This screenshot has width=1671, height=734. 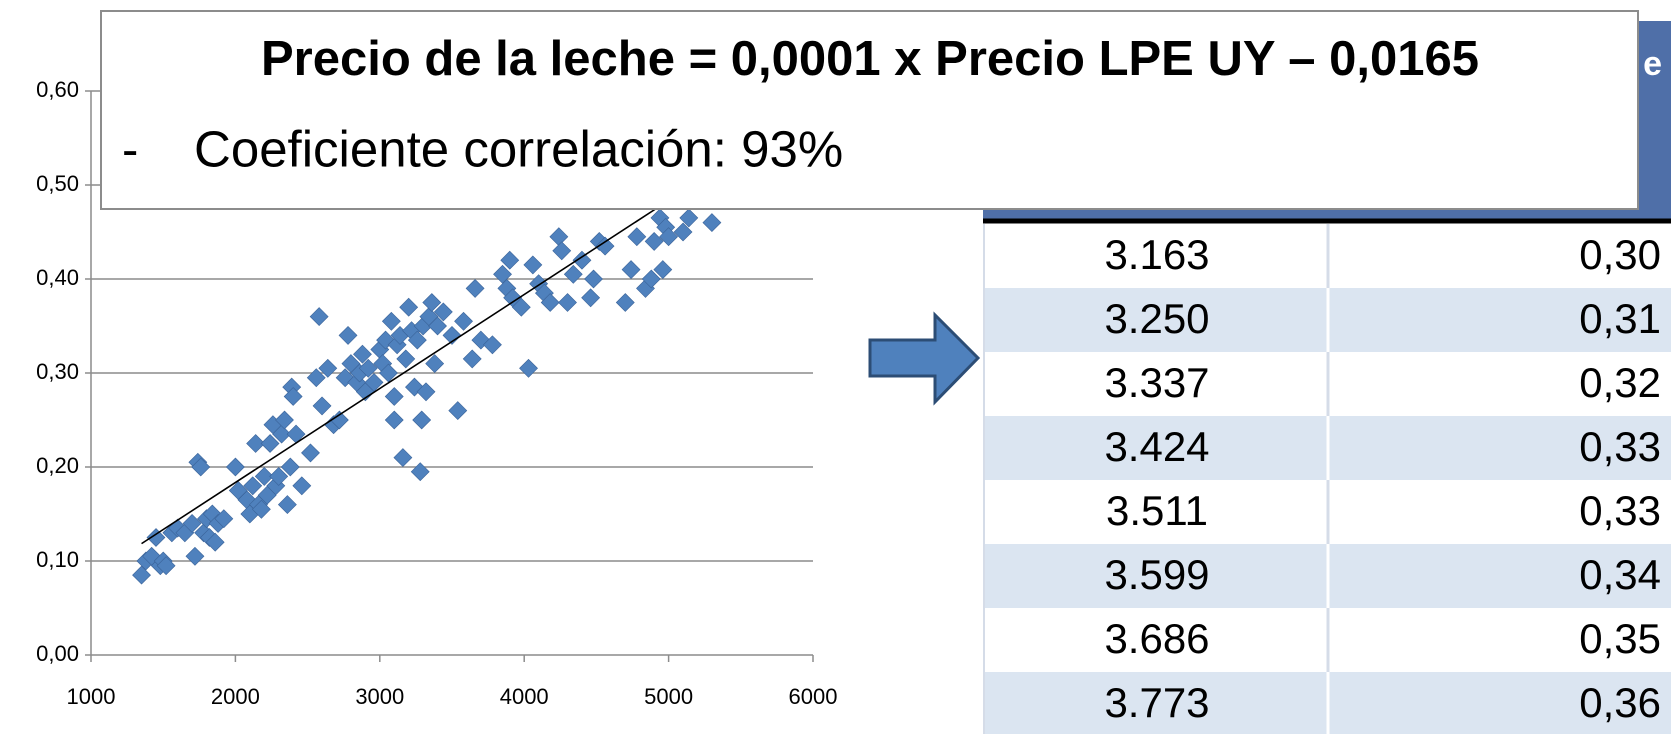 What do you see at coordinates (1620, 702) in the screenshot?
I see `table-cell: 0,36` at bounding box center [1620, 702].